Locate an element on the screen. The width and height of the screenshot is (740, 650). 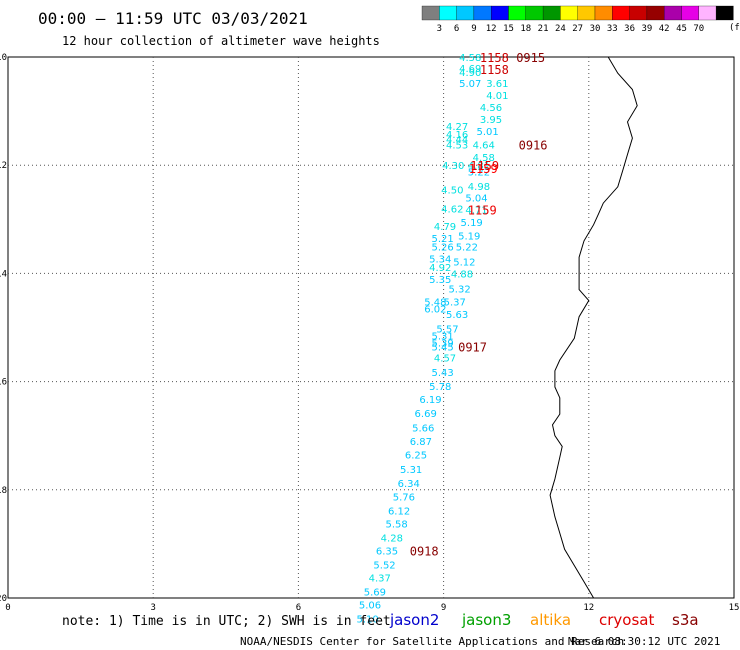
legend-unit-label: (ft) is located at coordinates (734, 28).